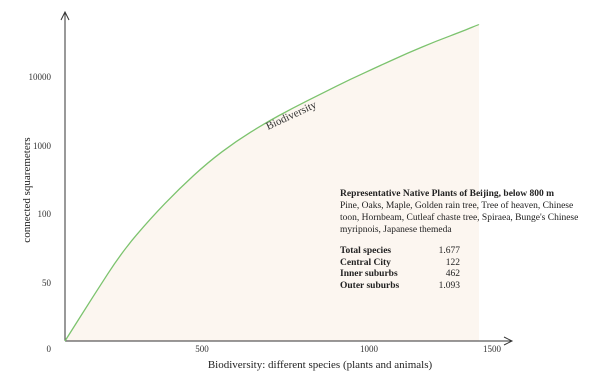  I want to click on y-axis, so click(65, 175).